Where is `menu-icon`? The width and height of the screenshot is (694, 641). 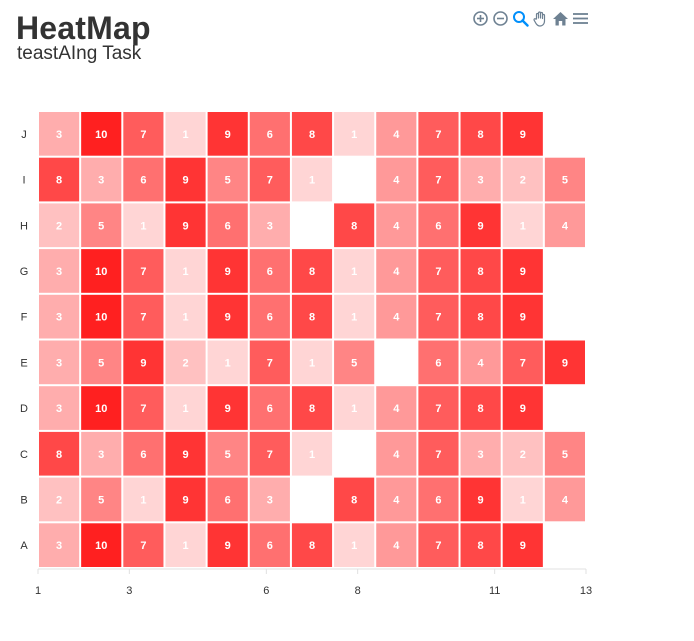
menu-icon is located at coordinates (580, 18).